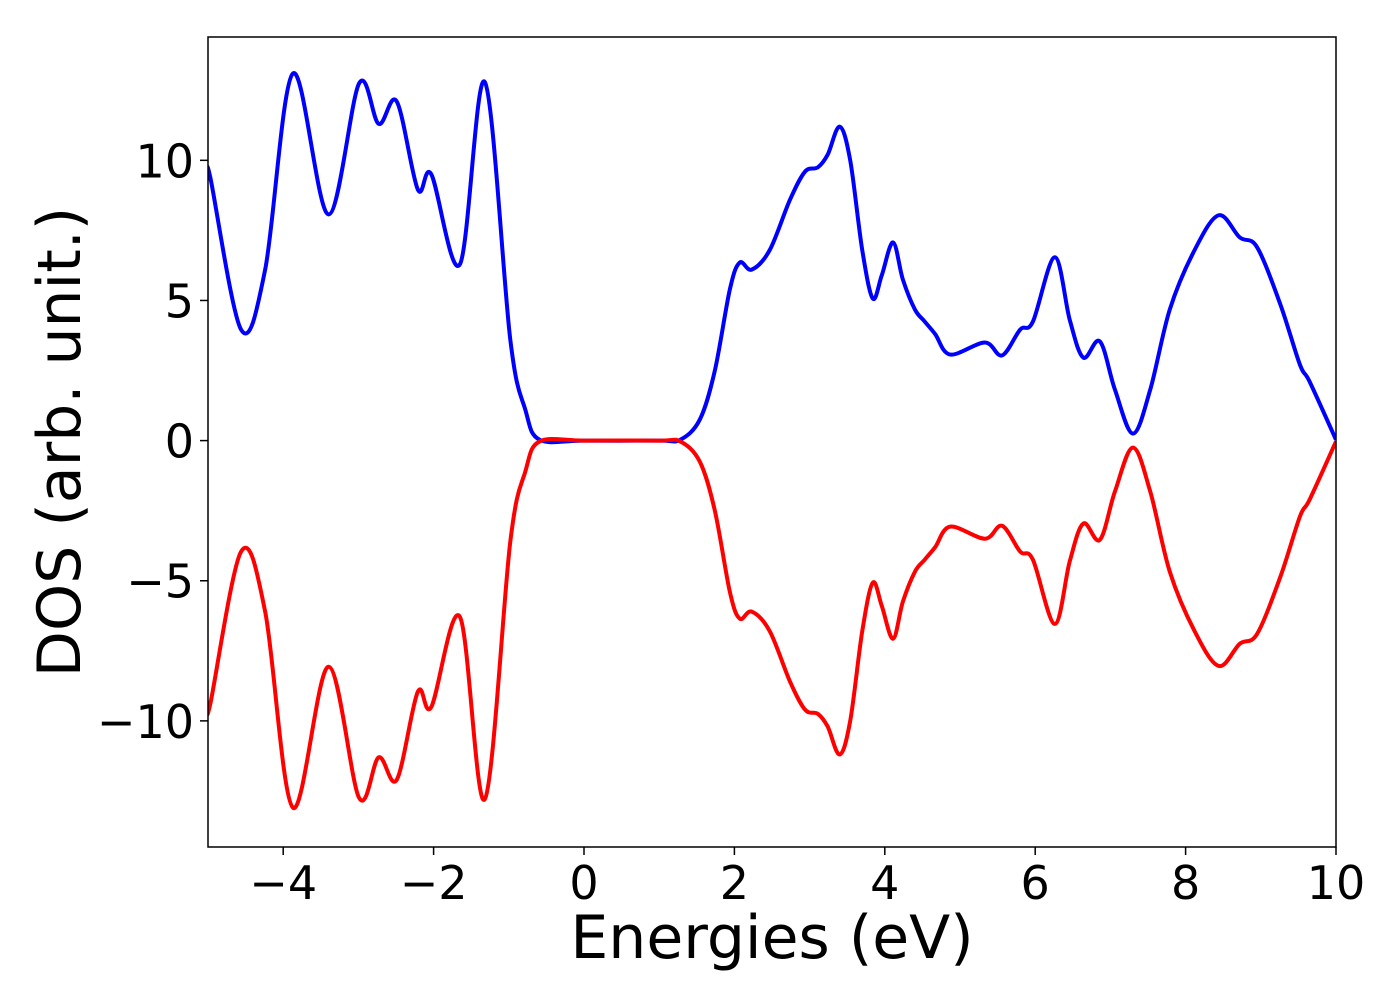  Describe the element at coordinates (1185, 883) in the screenshot. I see `x-tick-label: 8` at that location.